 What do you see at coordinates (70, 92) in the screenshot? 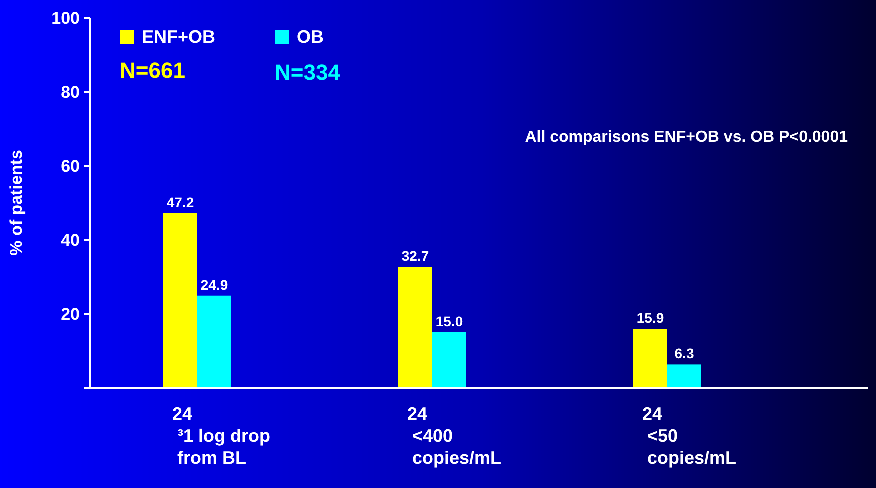
I see `y-tick-label: 80` at bounding box center [70, 92].